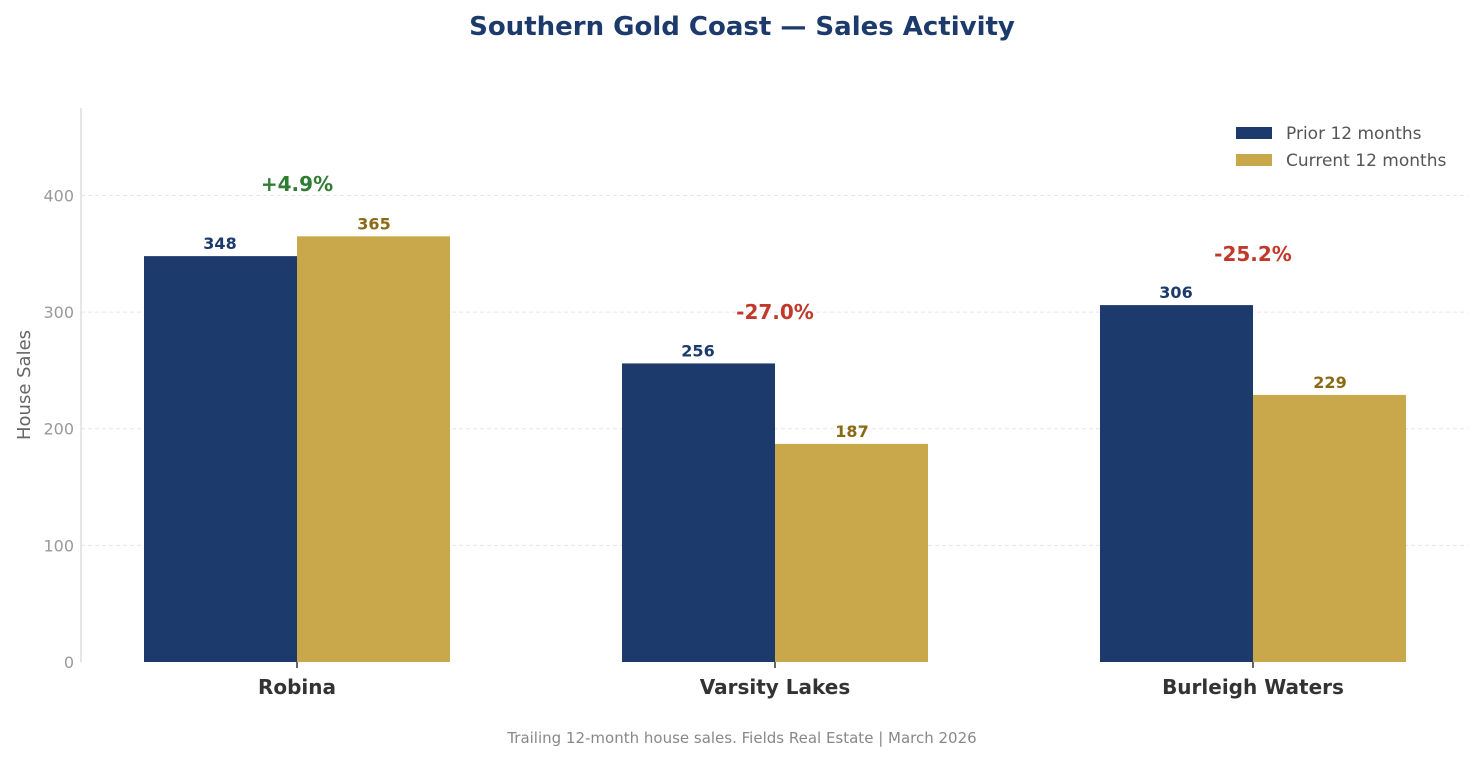  Describe the element at coordinates (697, 350) in the screenshot. I see `bar-value-label: 256` at that location.